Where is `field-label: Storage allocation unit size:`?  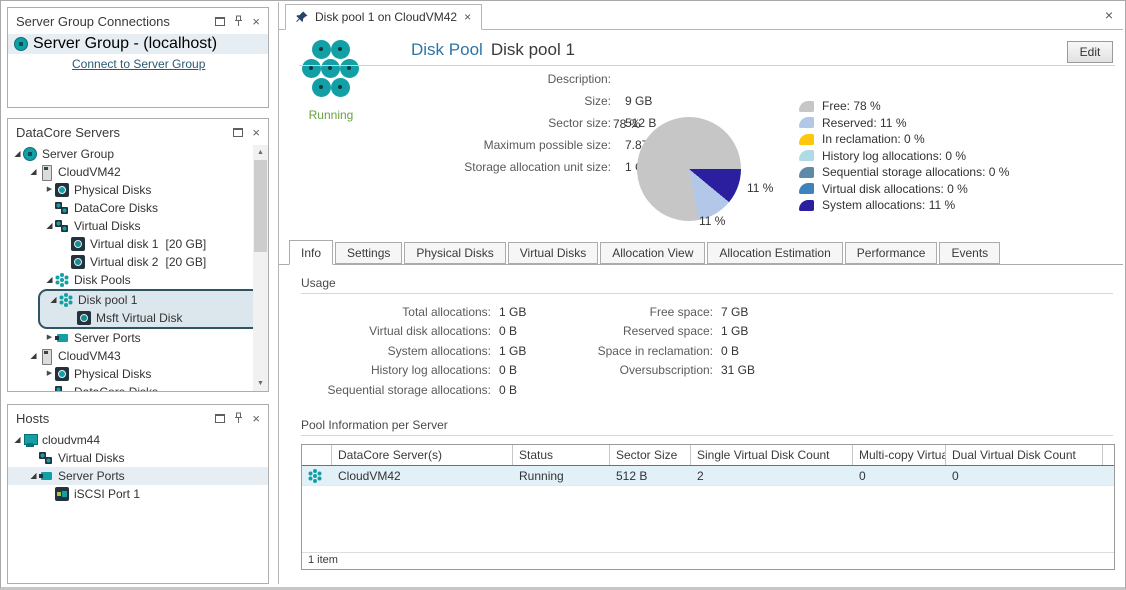 field-label: Storage allocation unit size: is located at coordinates (537, 167).